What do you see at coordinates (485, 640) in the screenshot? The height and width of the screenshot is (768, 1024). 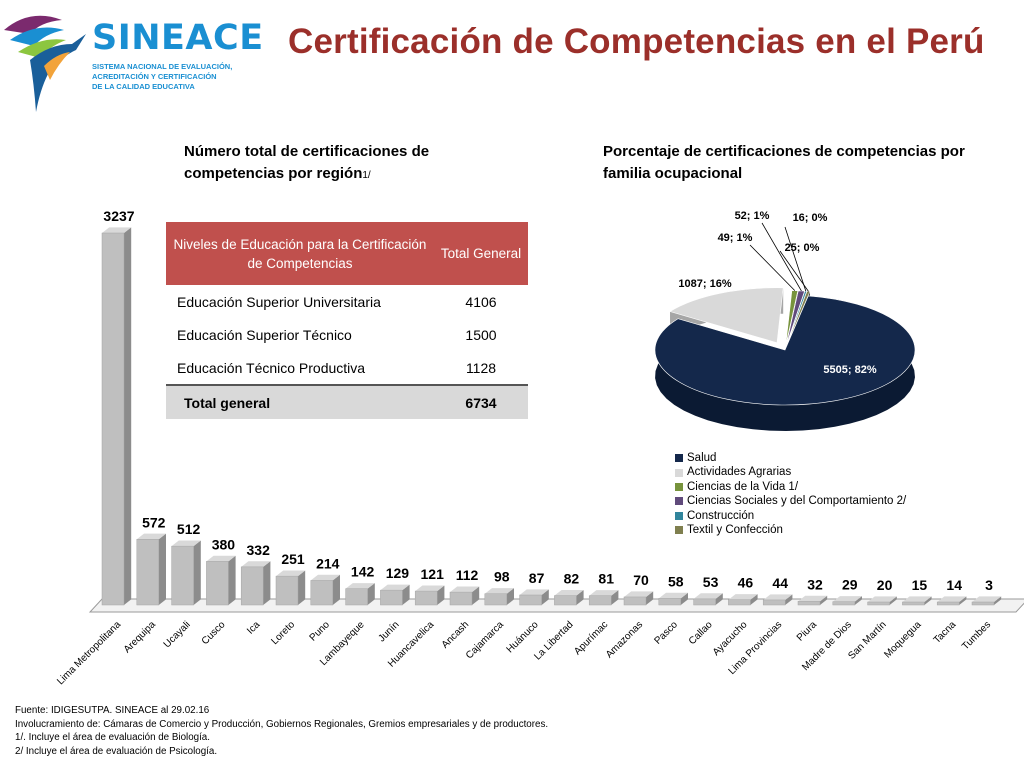 I see `category-label: Cajamarca` at bounding box center [485, 640].